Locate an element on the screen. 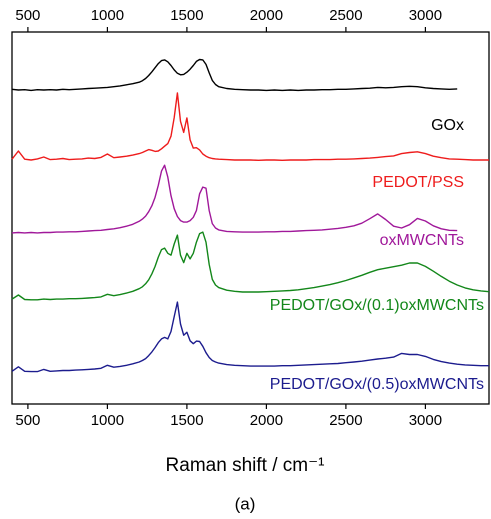  x-tick-label: 2000 is located at coordinates (266, 420).